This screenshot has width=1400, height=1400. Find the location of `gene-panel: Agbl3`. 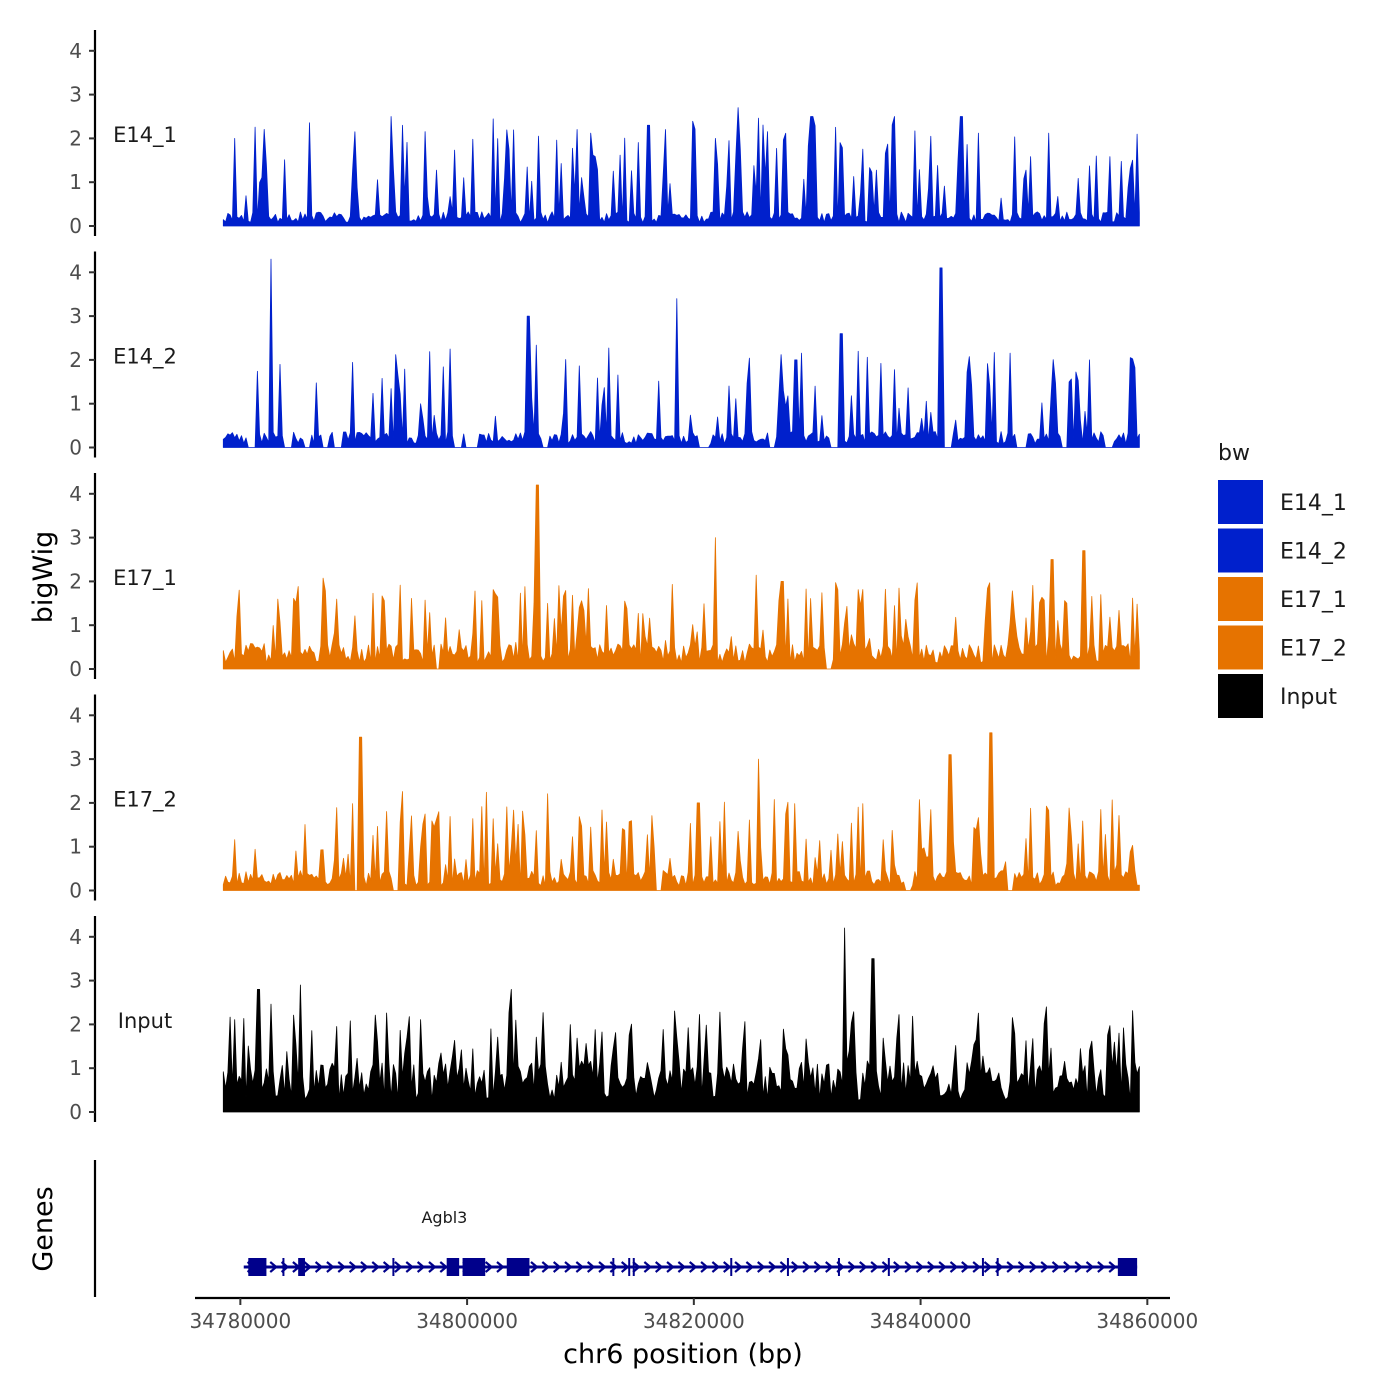

gene-panel: Agbl3 is located at coordinates (615, 1228).